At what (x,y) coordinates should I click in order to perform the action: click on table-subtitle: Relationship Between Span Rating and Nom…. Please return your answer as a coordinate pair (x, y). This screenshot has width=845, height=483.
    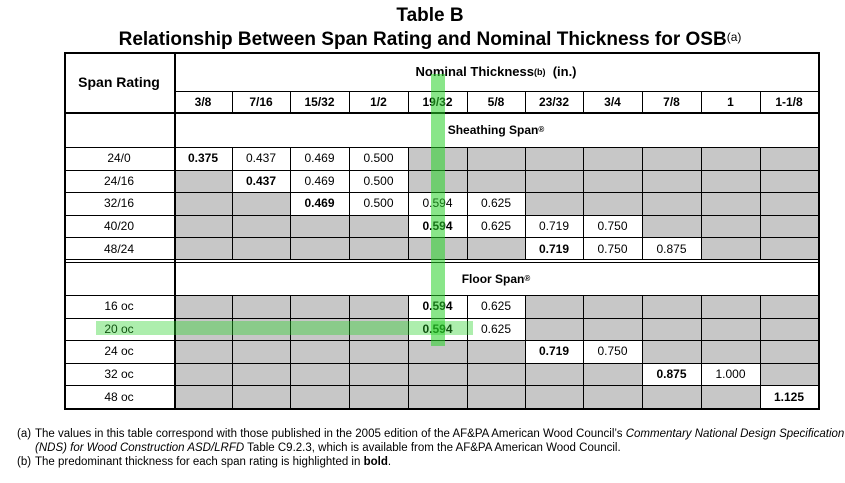
    Looking at the image, I should click on (422, 40).